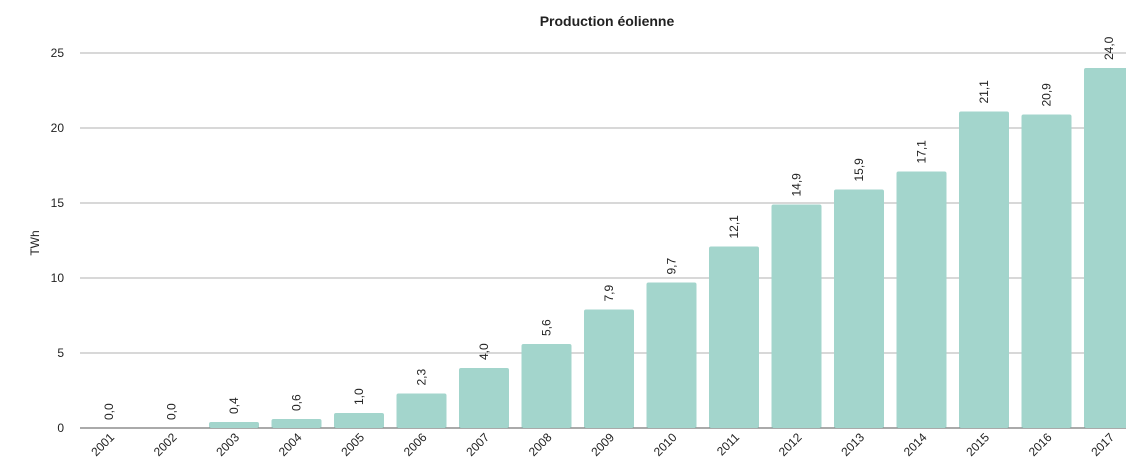 This screenshot has height=461, width=1126. What do you see at coordinates (352, 444) in the screenshot?
I see `x-tick-label: 2005` at bounding box center [352, 444].